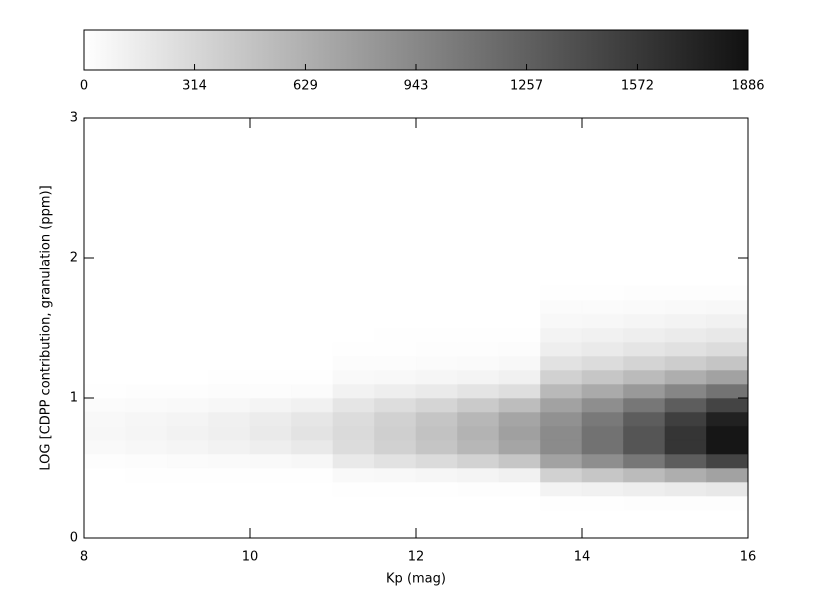  I want to click on y-tick-label: 1, so click(74, 398).